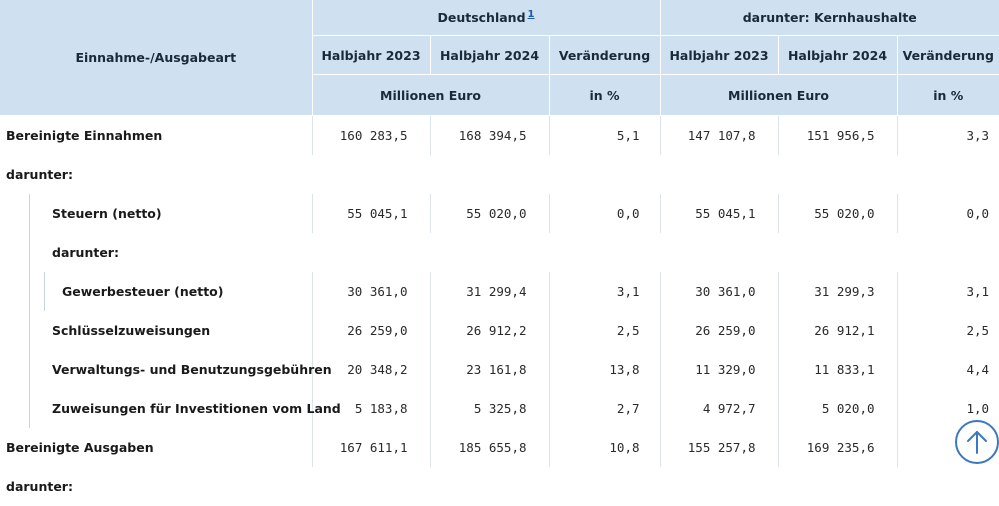 This screenshot has height=506, width=999. Describe the element at coordinates (481, 18) in the screenshot. I see `group-title: Deutschland` at that location.